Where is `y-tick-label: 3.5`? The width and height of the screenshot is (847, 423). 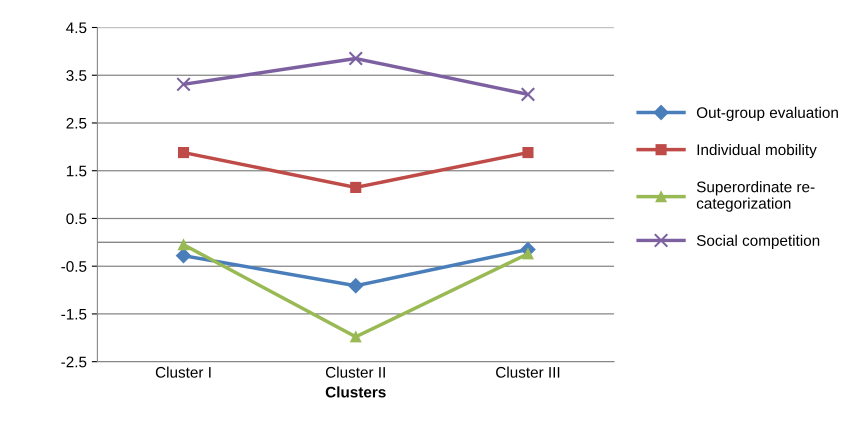
y-tick-label: 3.5 is located at coordinates (76, 75).